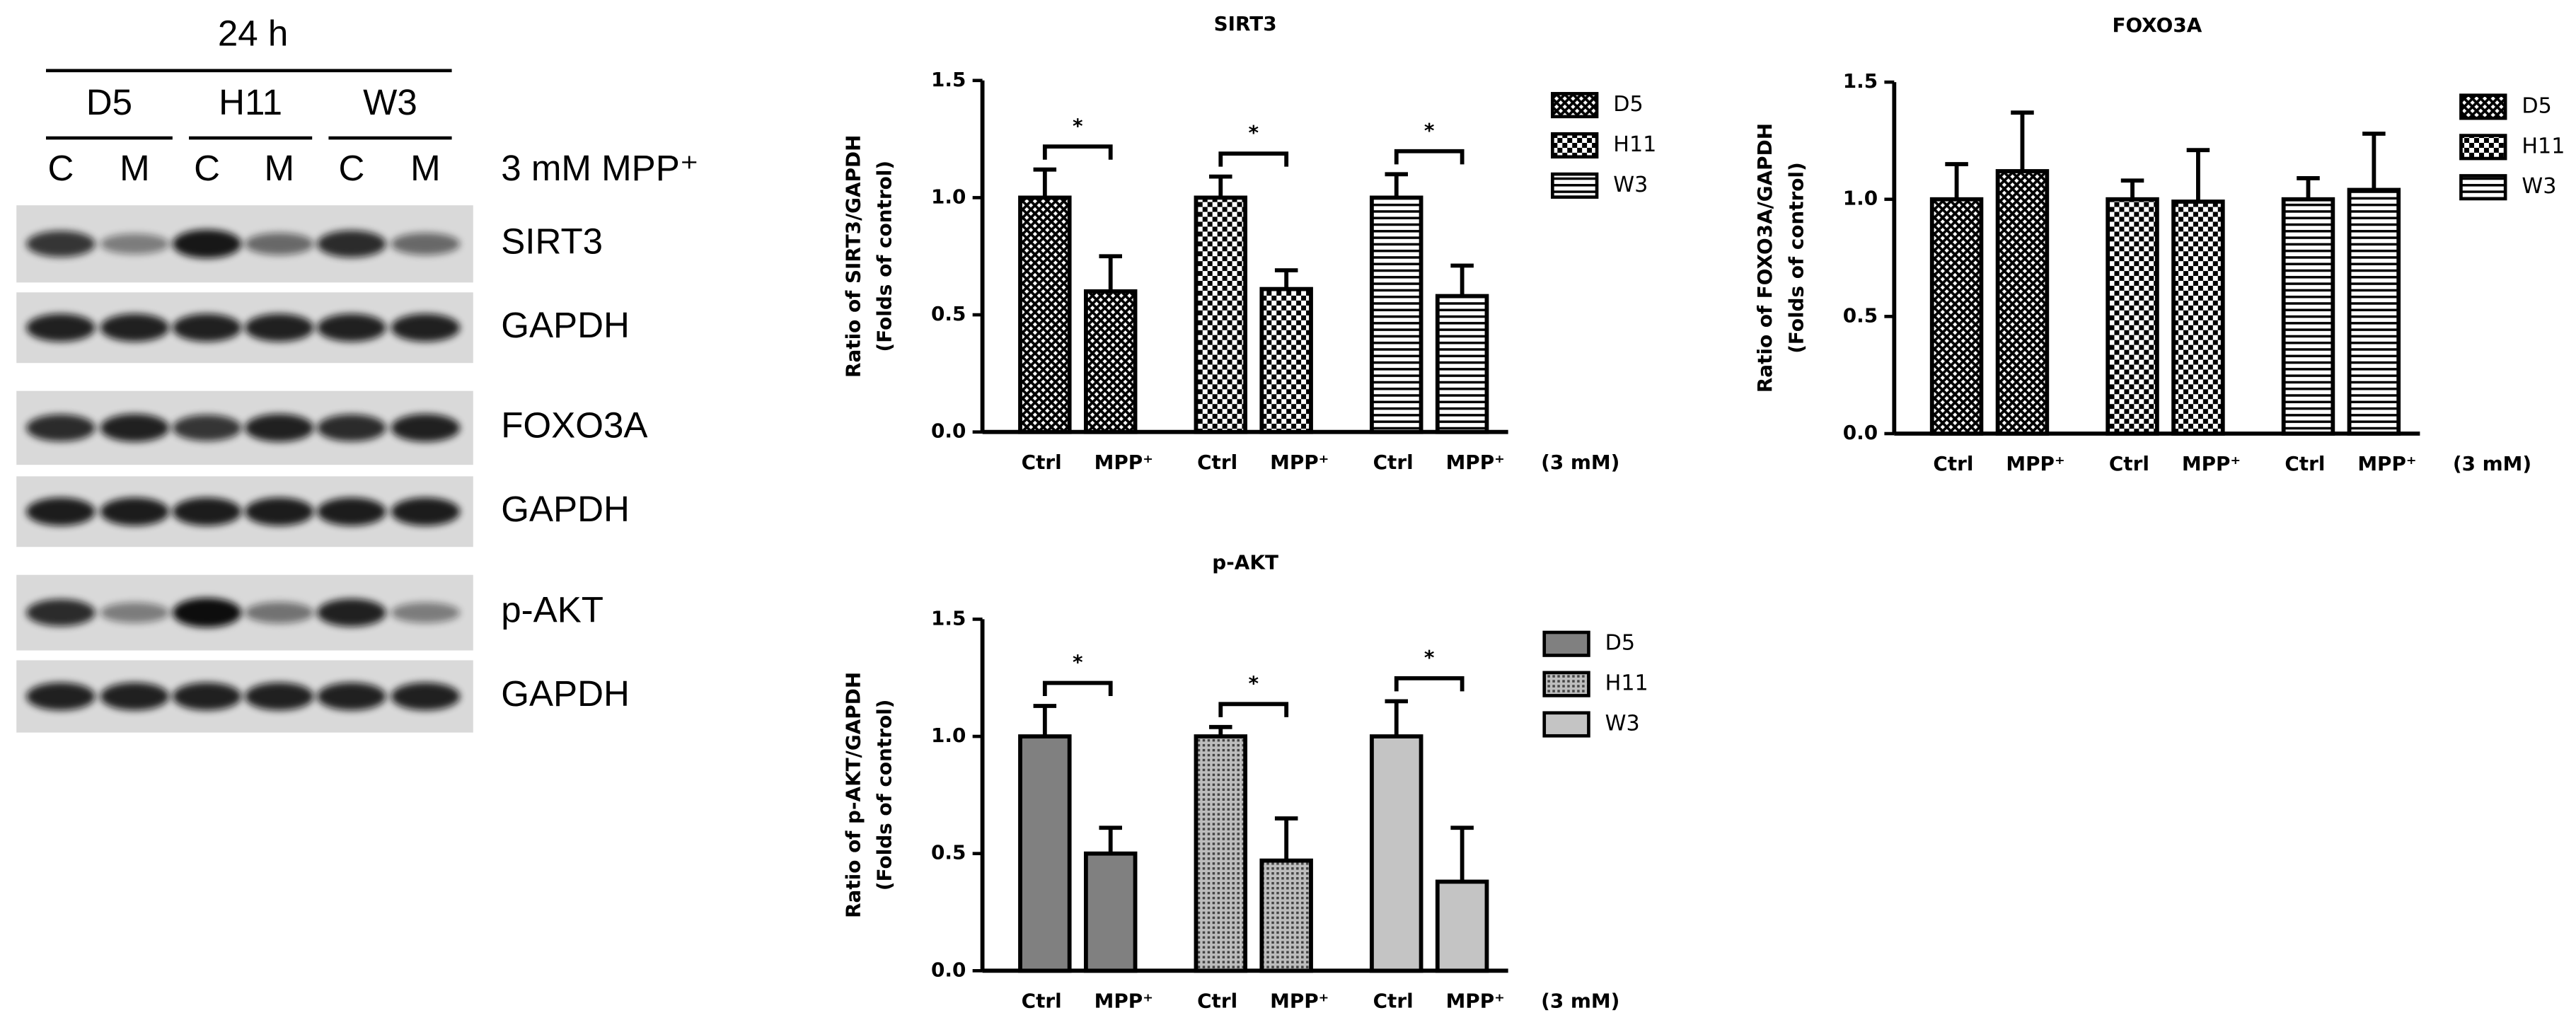 Image resolution: width=2576 pixels, height=1020 pixels. What do you see at coordinates (253, 33) in the screenshot?
I see `blot-title: 24 h` at bounding box center [253, 33].